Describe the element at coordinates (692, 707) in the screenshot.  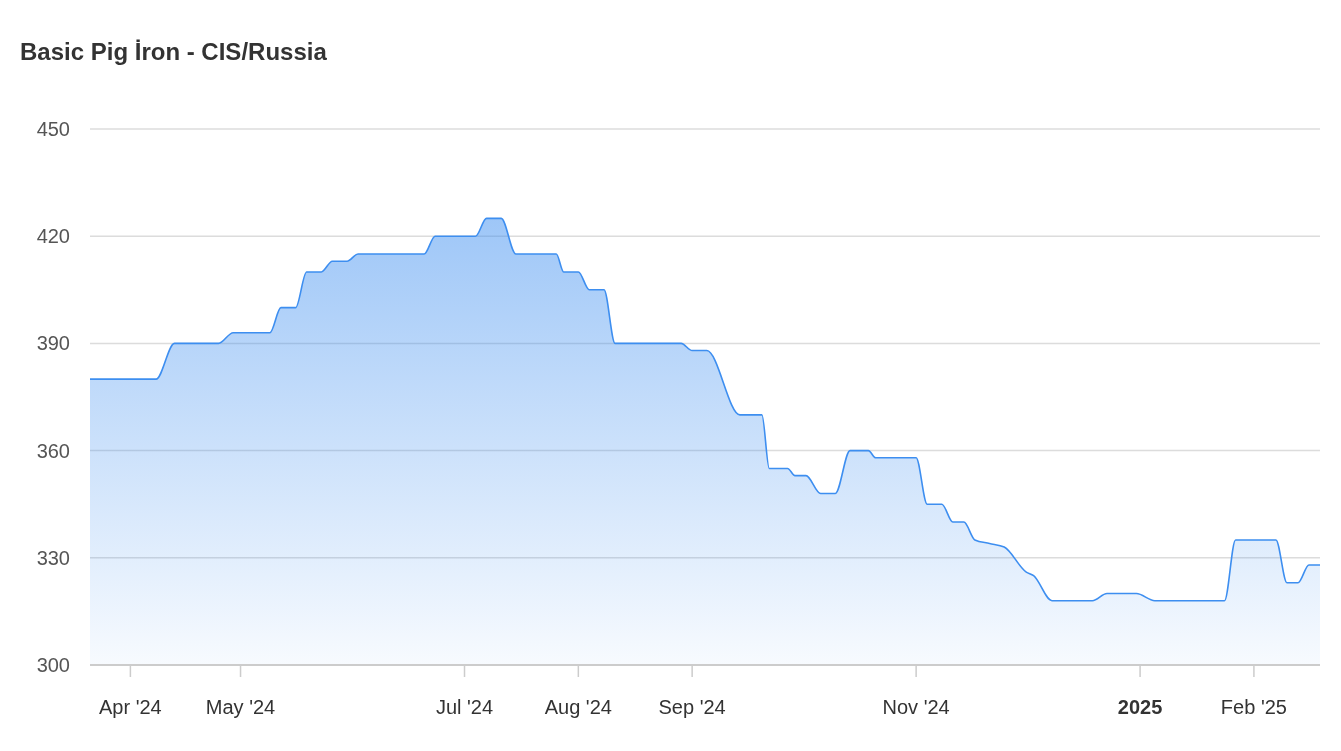
I see `x-tick-label: Sep '24` at that location.